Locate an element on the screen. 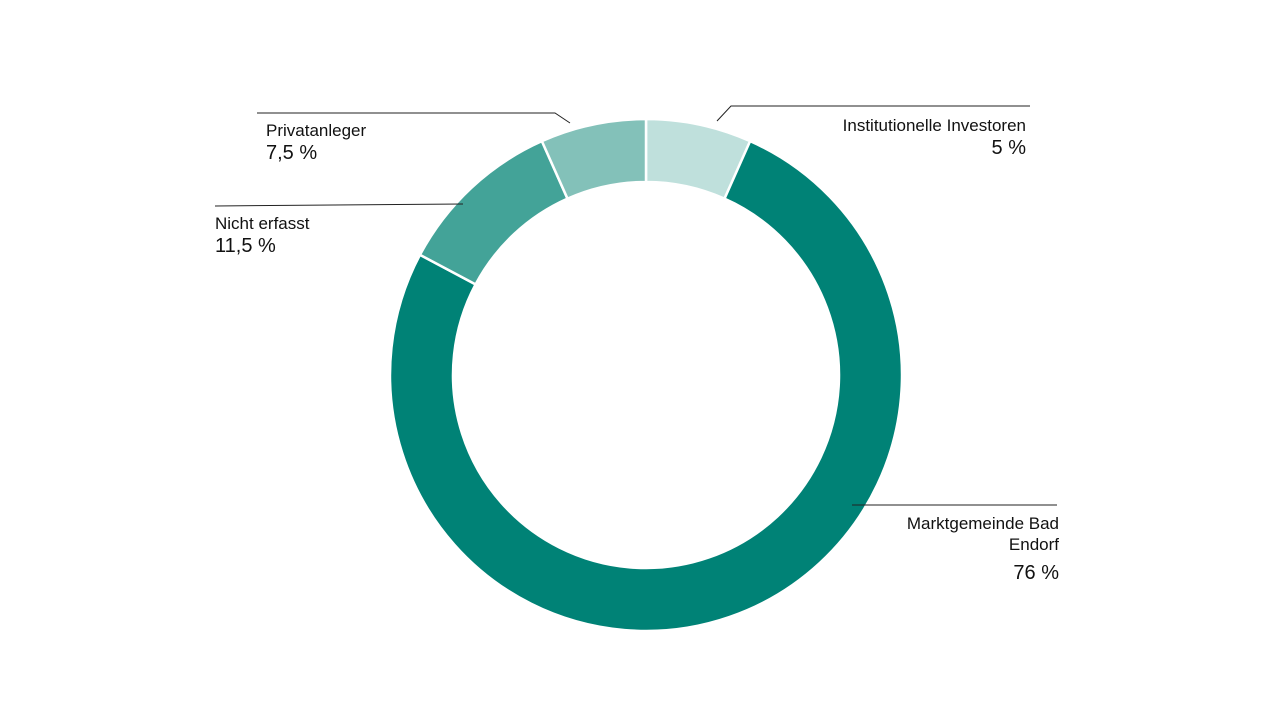 Image resolution: width=1280 pixels, height=720 pixels. label-marktgemeinde-bad-endorf: Marktgemeinde Bad Endorf 76 % is located at coordinates (983, 549).